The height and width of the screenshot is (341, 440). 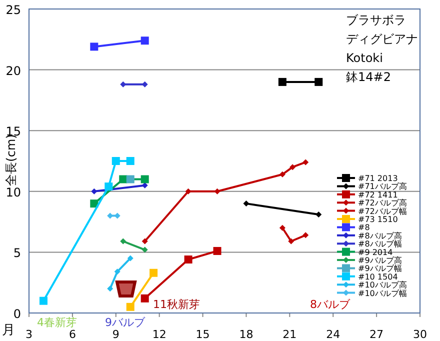 What do you see at coordinates (116, 334) in the screenshot?
I see `x-tick-label: 9` at bounding box center [116, 334].